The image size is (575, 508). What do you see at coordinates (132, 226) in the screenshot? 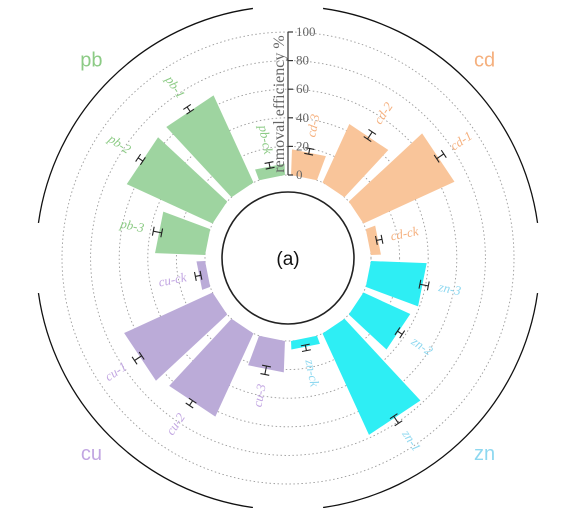
I see `bar-label-pb-3: pb-3` at bounding box center [132, 226].